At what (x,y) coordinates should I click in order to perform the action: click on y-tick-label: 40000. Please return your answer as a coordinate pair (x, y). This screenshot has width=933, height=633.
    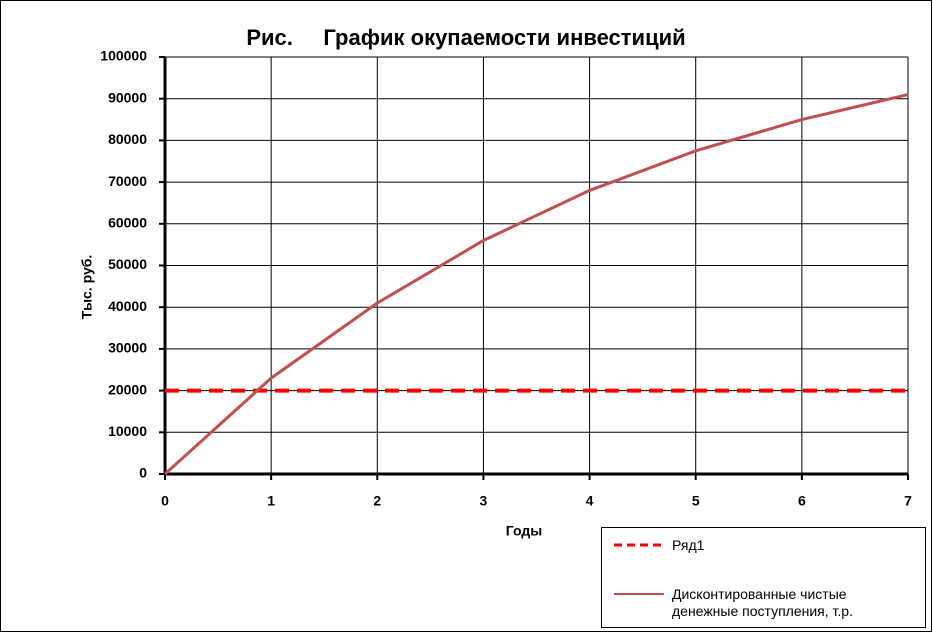
    Looking at the image, I should click on (127, 306).